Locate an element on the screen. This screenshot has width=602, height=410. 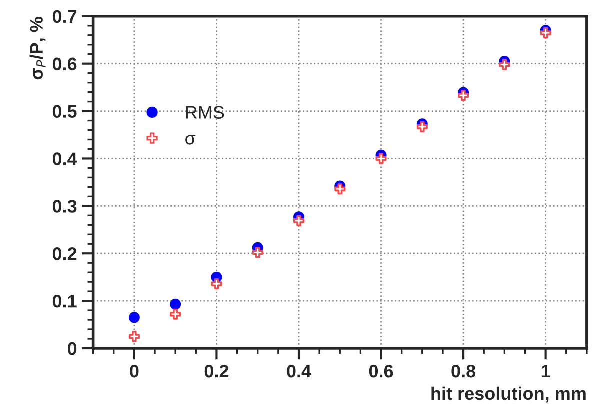
y-axis-title: σ$_{P}$/P, % is located at coordinates (38, 48).